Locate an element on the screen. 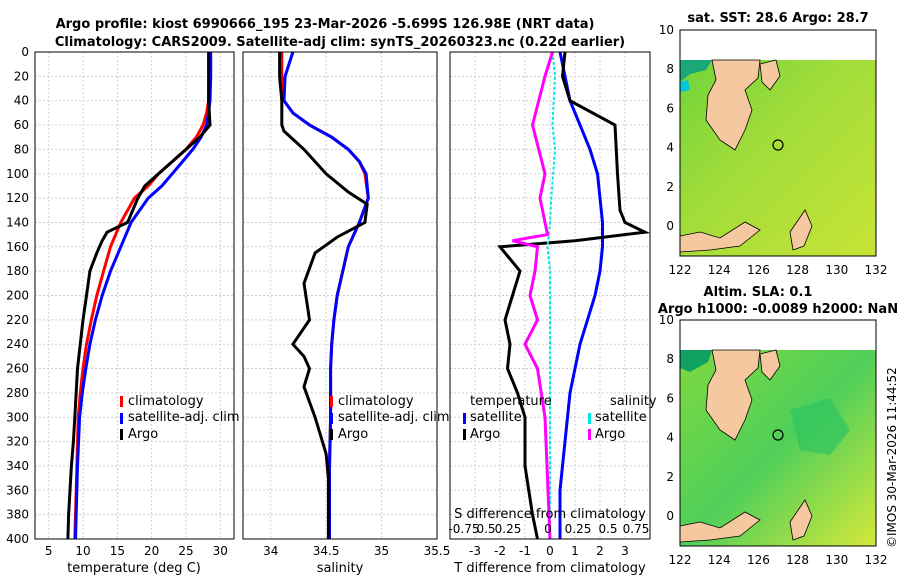  x-tick-label: 3 is located at coordinates (625, 551).